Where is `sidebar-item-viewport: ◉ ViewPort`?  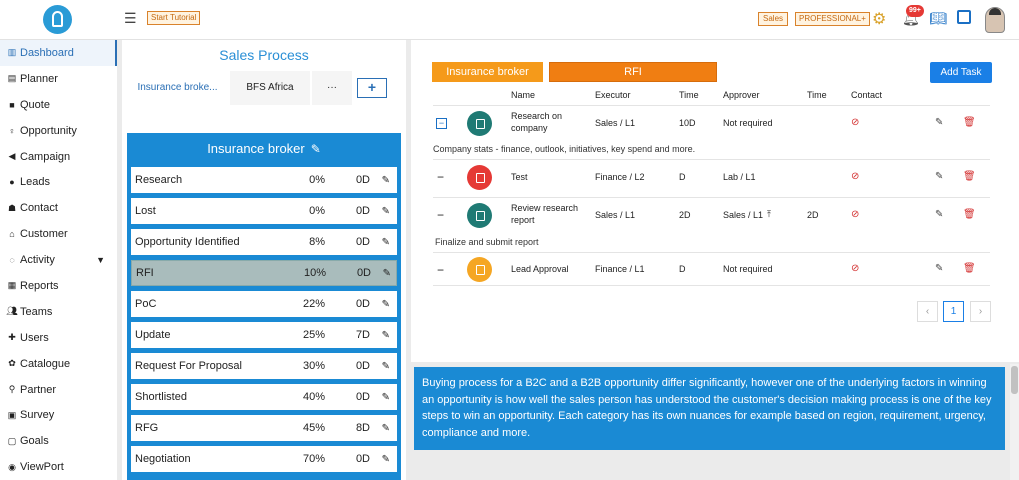 sidebar-item-viewport: ◉ ViewPort is located at coordinates (58, 467).